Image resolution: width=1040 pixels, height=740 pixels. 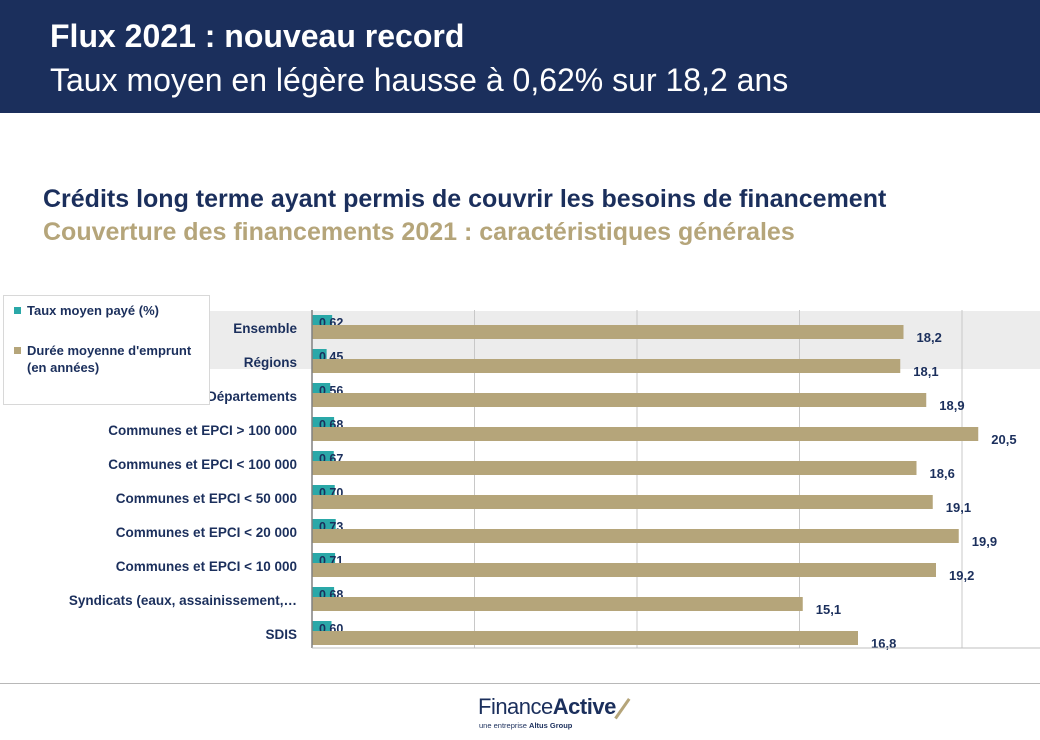 I want to click on data-label-duree: 18,2, so click(x=929, y=337).